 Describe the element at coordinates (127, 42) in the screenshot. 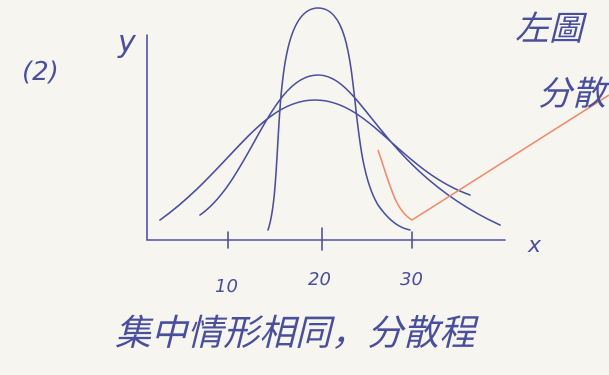

I see `y-axis-label: y` at that location.